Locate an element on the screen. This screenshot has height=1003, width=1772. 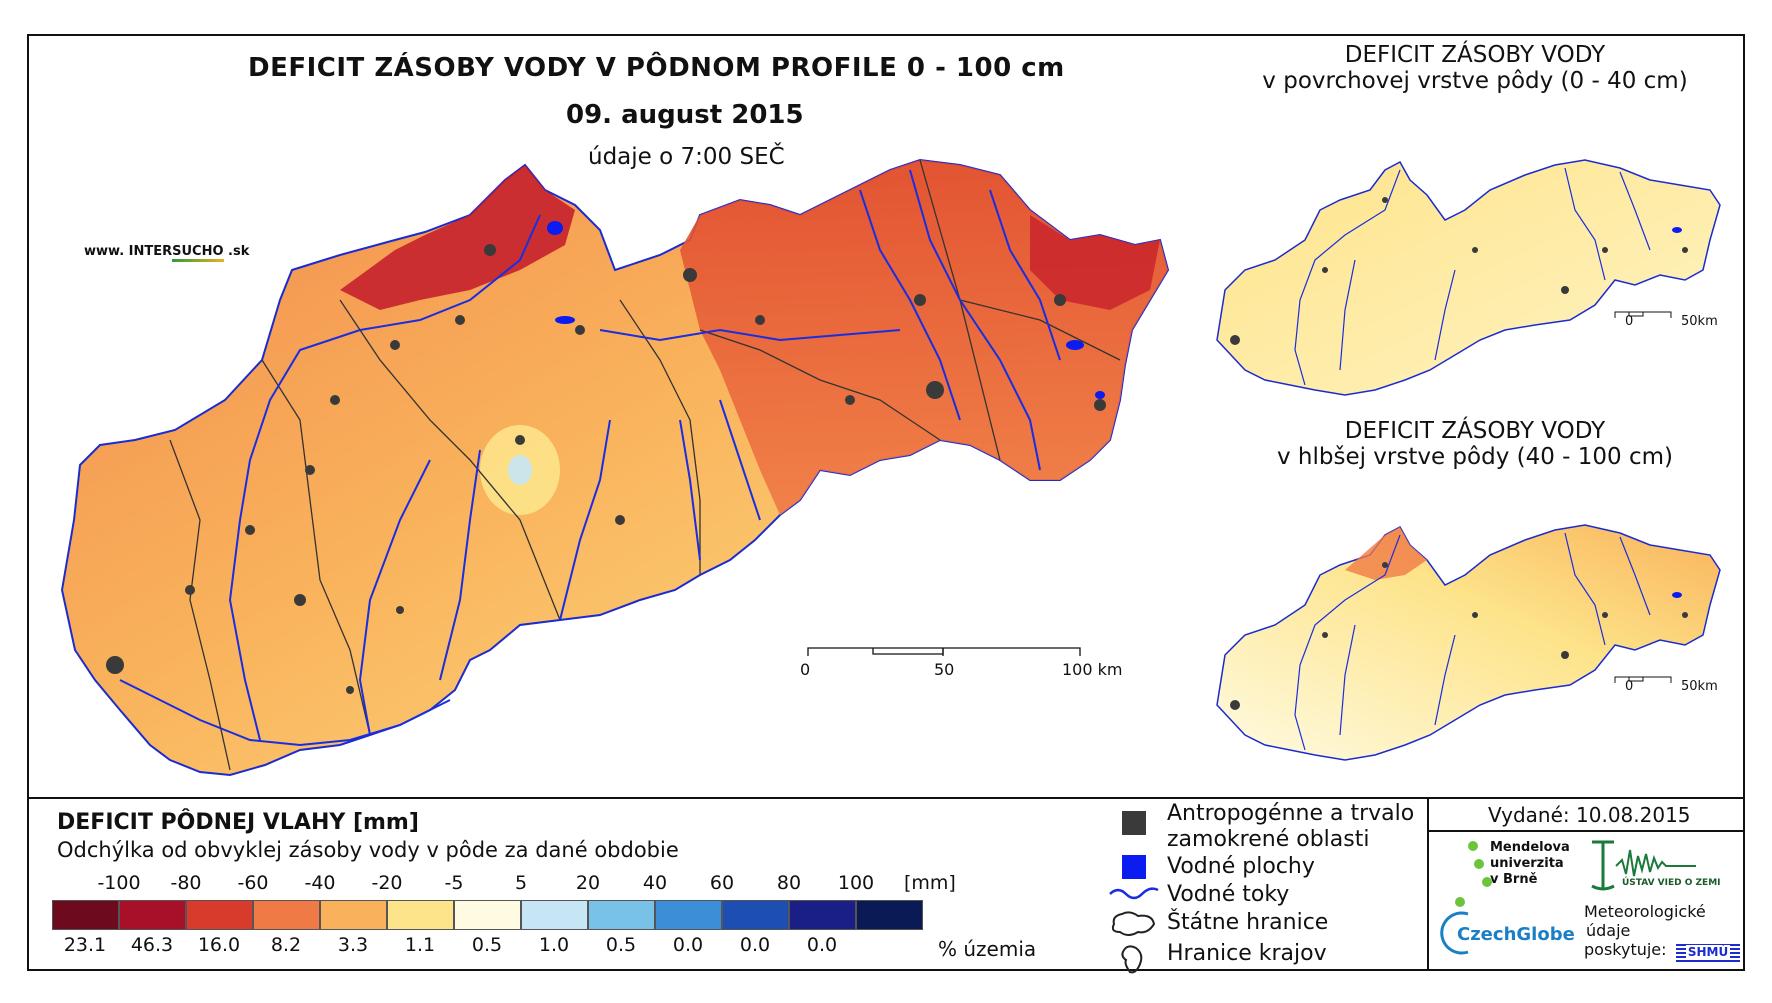
legend-break-label: 40 is located at coordinates (655, 883).